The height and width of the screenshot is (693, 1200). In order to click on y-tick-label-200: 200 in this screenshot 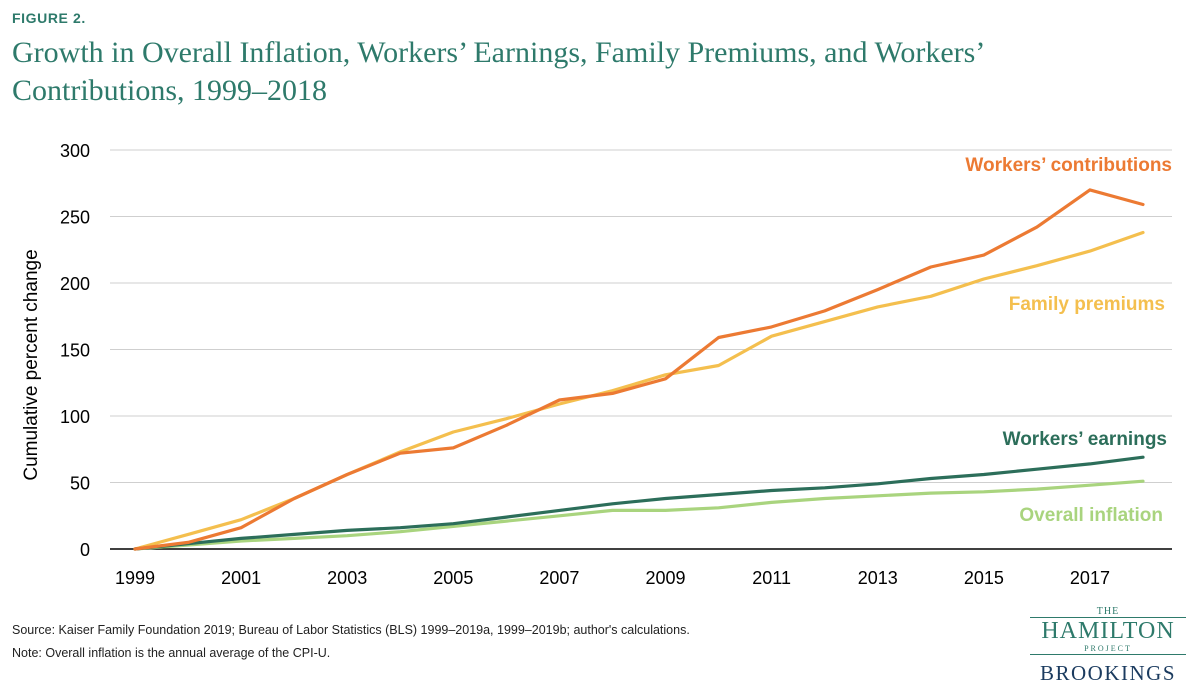, I will do `click(75, 284)`.